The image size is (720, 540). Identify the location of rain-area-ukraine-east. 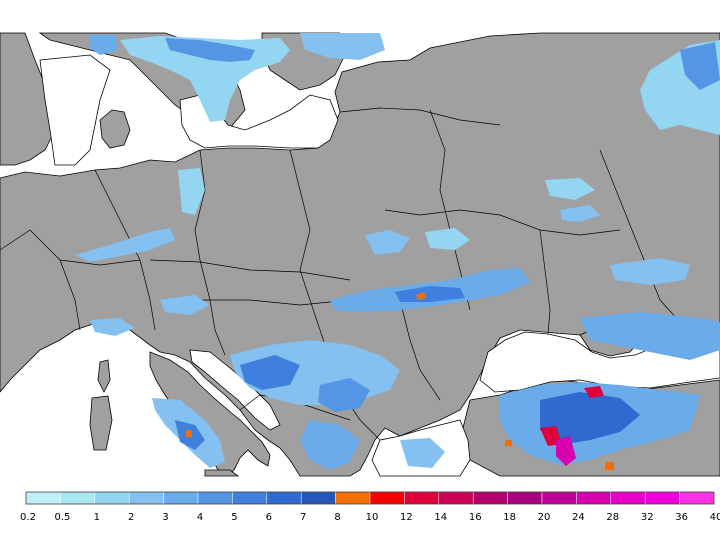
(650, 271).